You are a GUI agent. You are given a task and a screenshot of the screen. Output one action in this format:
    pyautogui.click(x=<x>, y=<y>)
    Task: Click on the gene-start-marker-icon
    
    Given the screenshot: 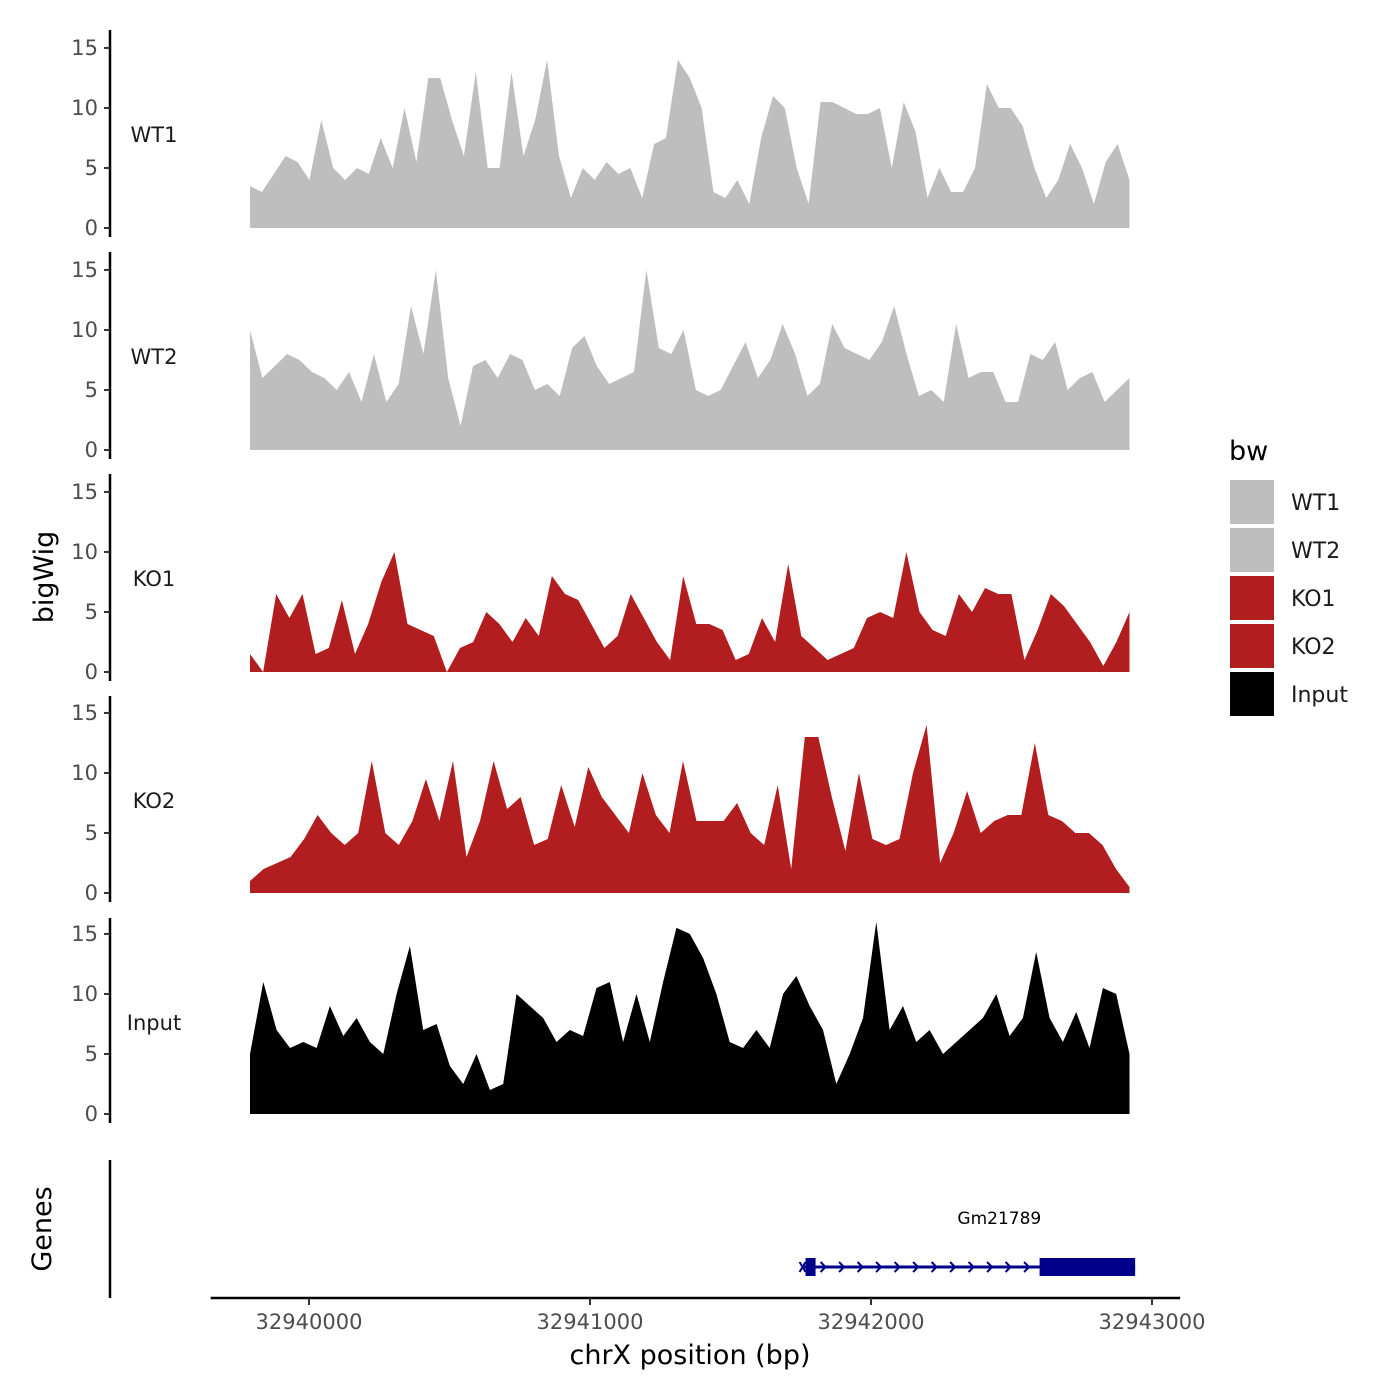 What is the action you would take?
    pyautogui.click(x=802, y=1267)
    